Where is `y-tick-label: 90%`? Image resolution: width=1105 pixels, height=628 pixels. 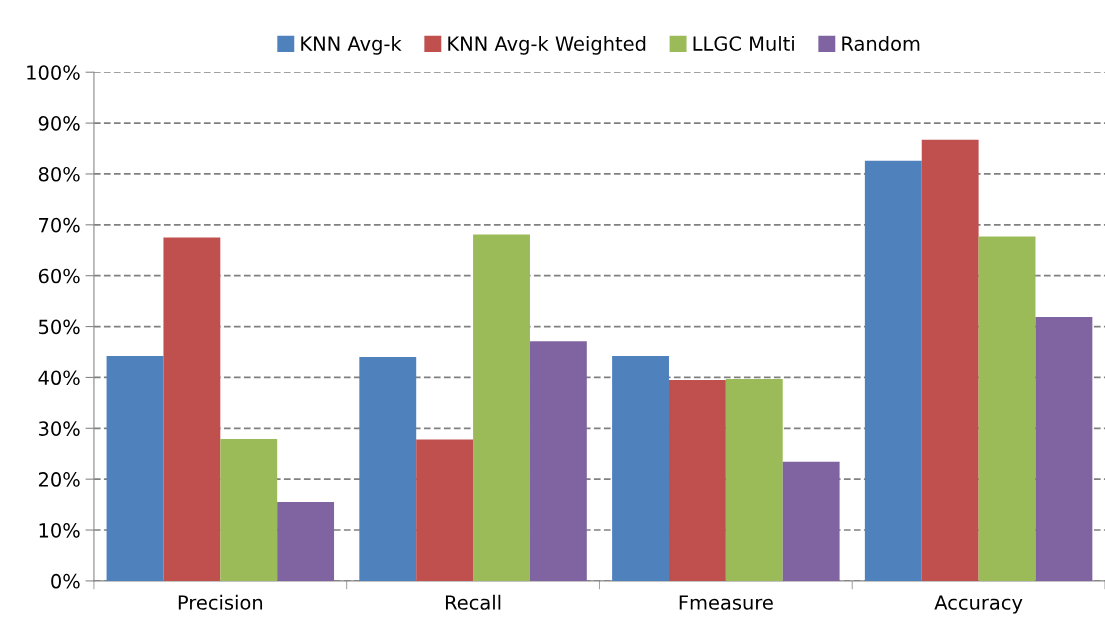 y-tick-label: 90% is located at coordinates (59, 123).